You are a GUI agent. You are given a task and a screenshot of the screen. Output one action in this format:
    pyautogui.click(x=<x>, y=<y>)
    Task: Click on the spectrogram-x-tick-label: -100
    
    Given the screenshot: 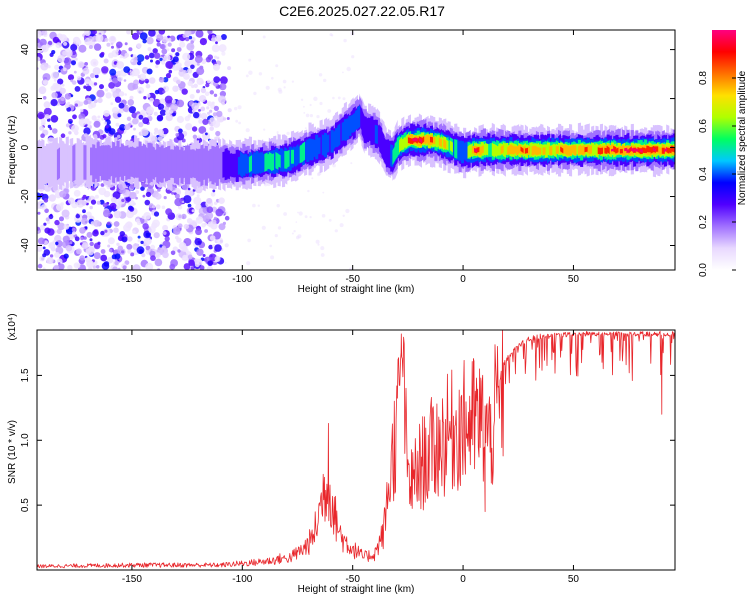 What is the action you would take?
    pyautogui.click(x=242, y=279)
    